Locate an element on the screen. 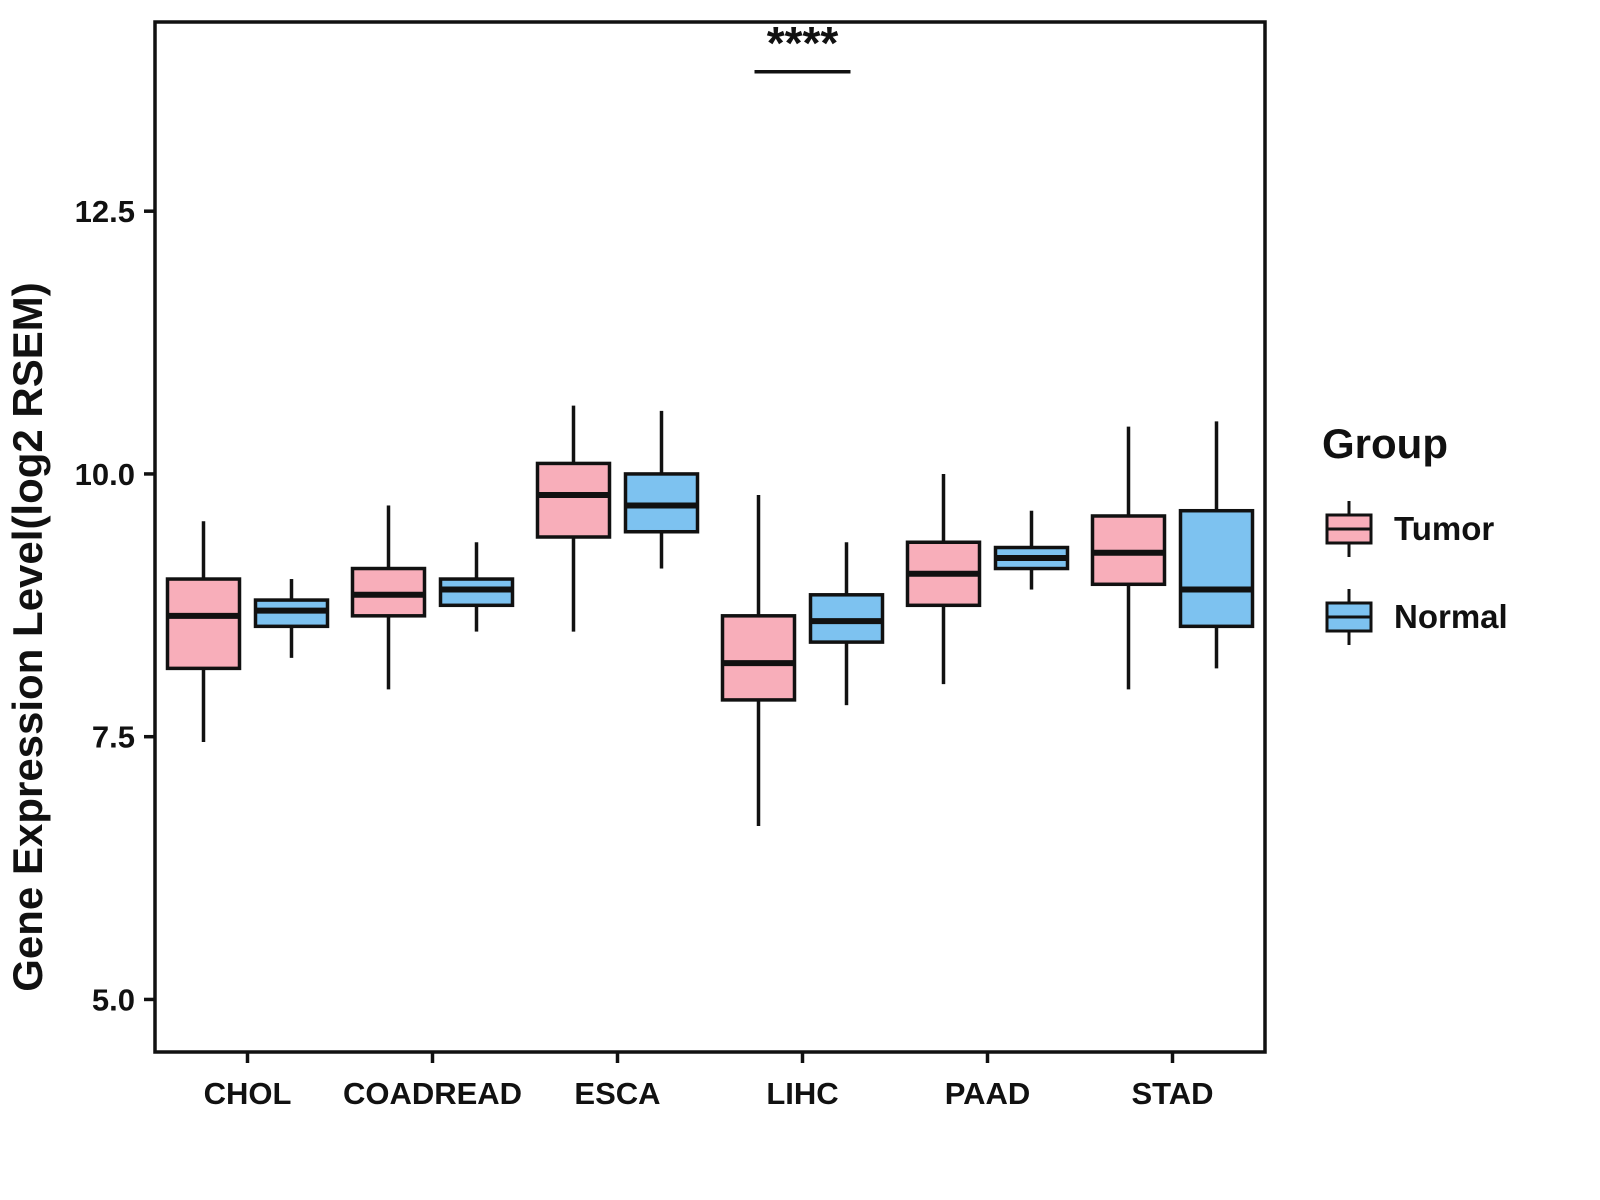  boxplot-tumor-chol is located at coordinates (203, 631).